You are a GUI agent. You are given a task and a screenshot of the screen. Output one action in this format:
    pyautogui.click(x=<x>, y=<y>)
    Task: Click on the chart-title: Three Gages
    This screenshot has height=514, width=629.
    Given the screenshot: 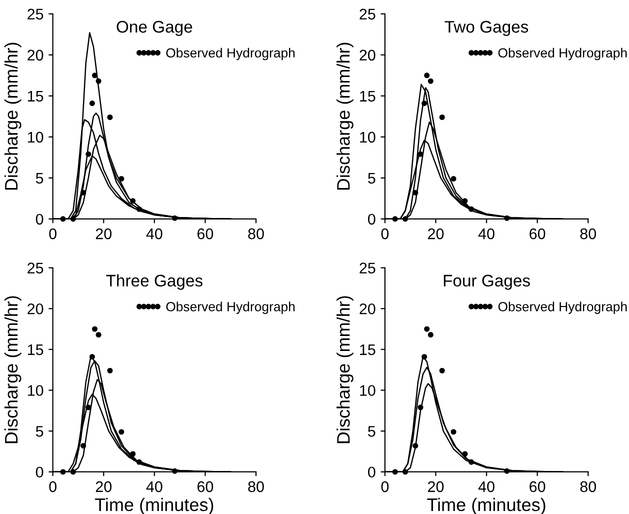 What is the action you would take?
    pyautogui.click(x=154, y=282)
    